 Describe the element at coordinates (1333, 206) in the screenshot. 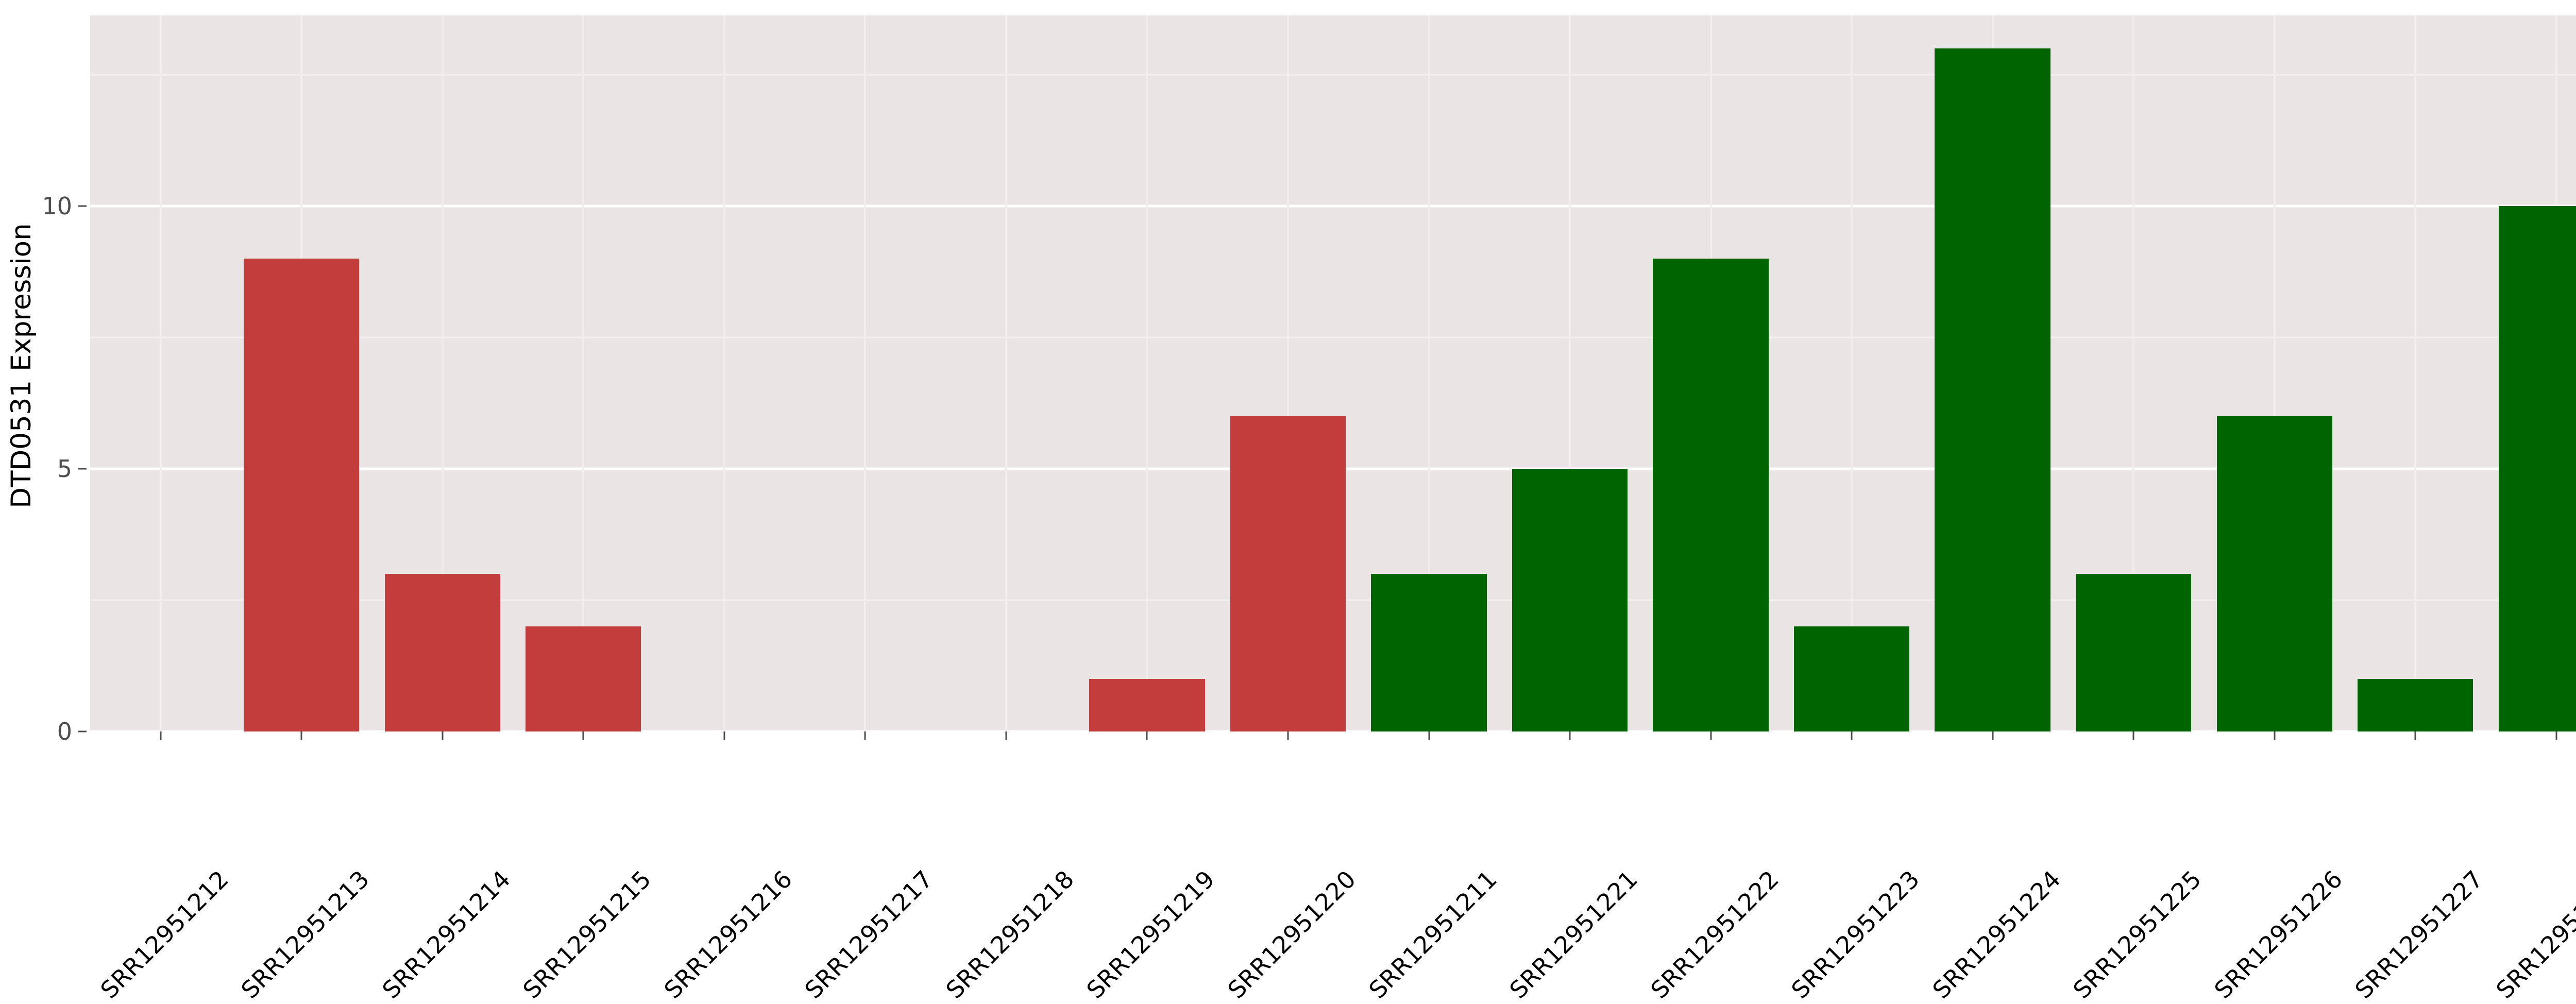

I see `gridline-horizontal-major` at that location.